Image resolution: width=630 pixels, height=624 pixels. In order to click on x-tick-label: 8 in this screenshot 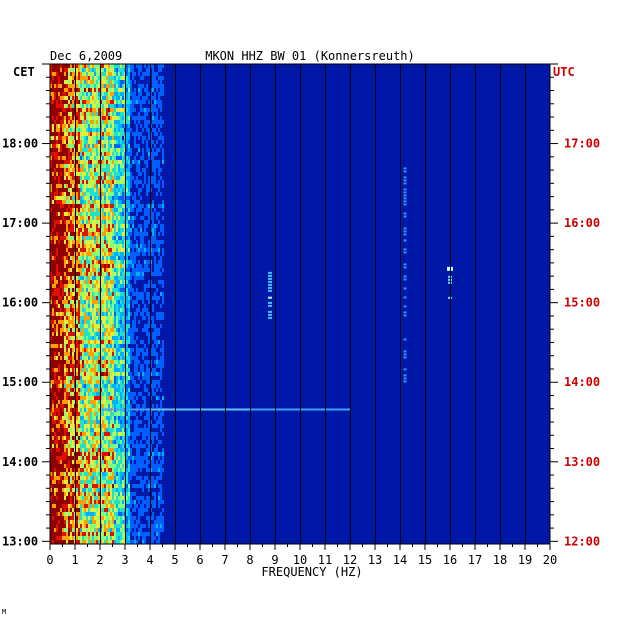, I will do `click(249, 560)`.